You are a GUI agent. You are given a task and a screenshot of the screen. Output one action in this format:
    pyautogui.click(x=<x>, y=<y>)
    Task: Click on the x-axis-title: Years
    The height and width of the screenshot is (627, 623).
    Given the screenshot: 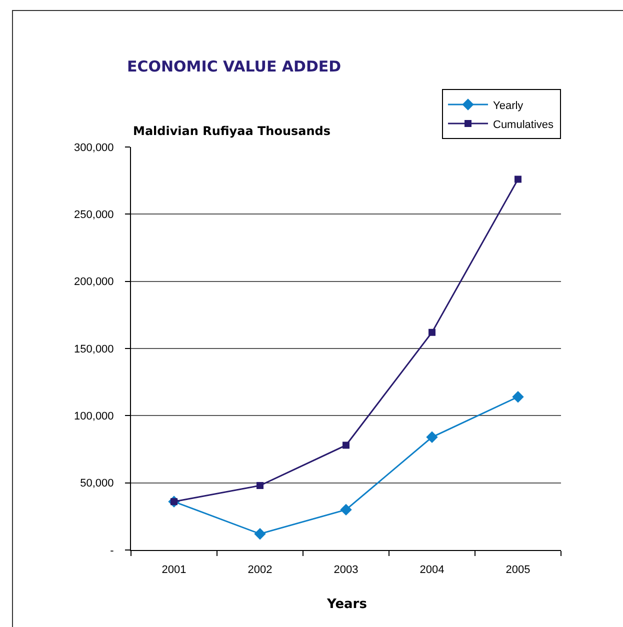 What is the action you would take?
    pyautogui.click(x=347, y=604)
    